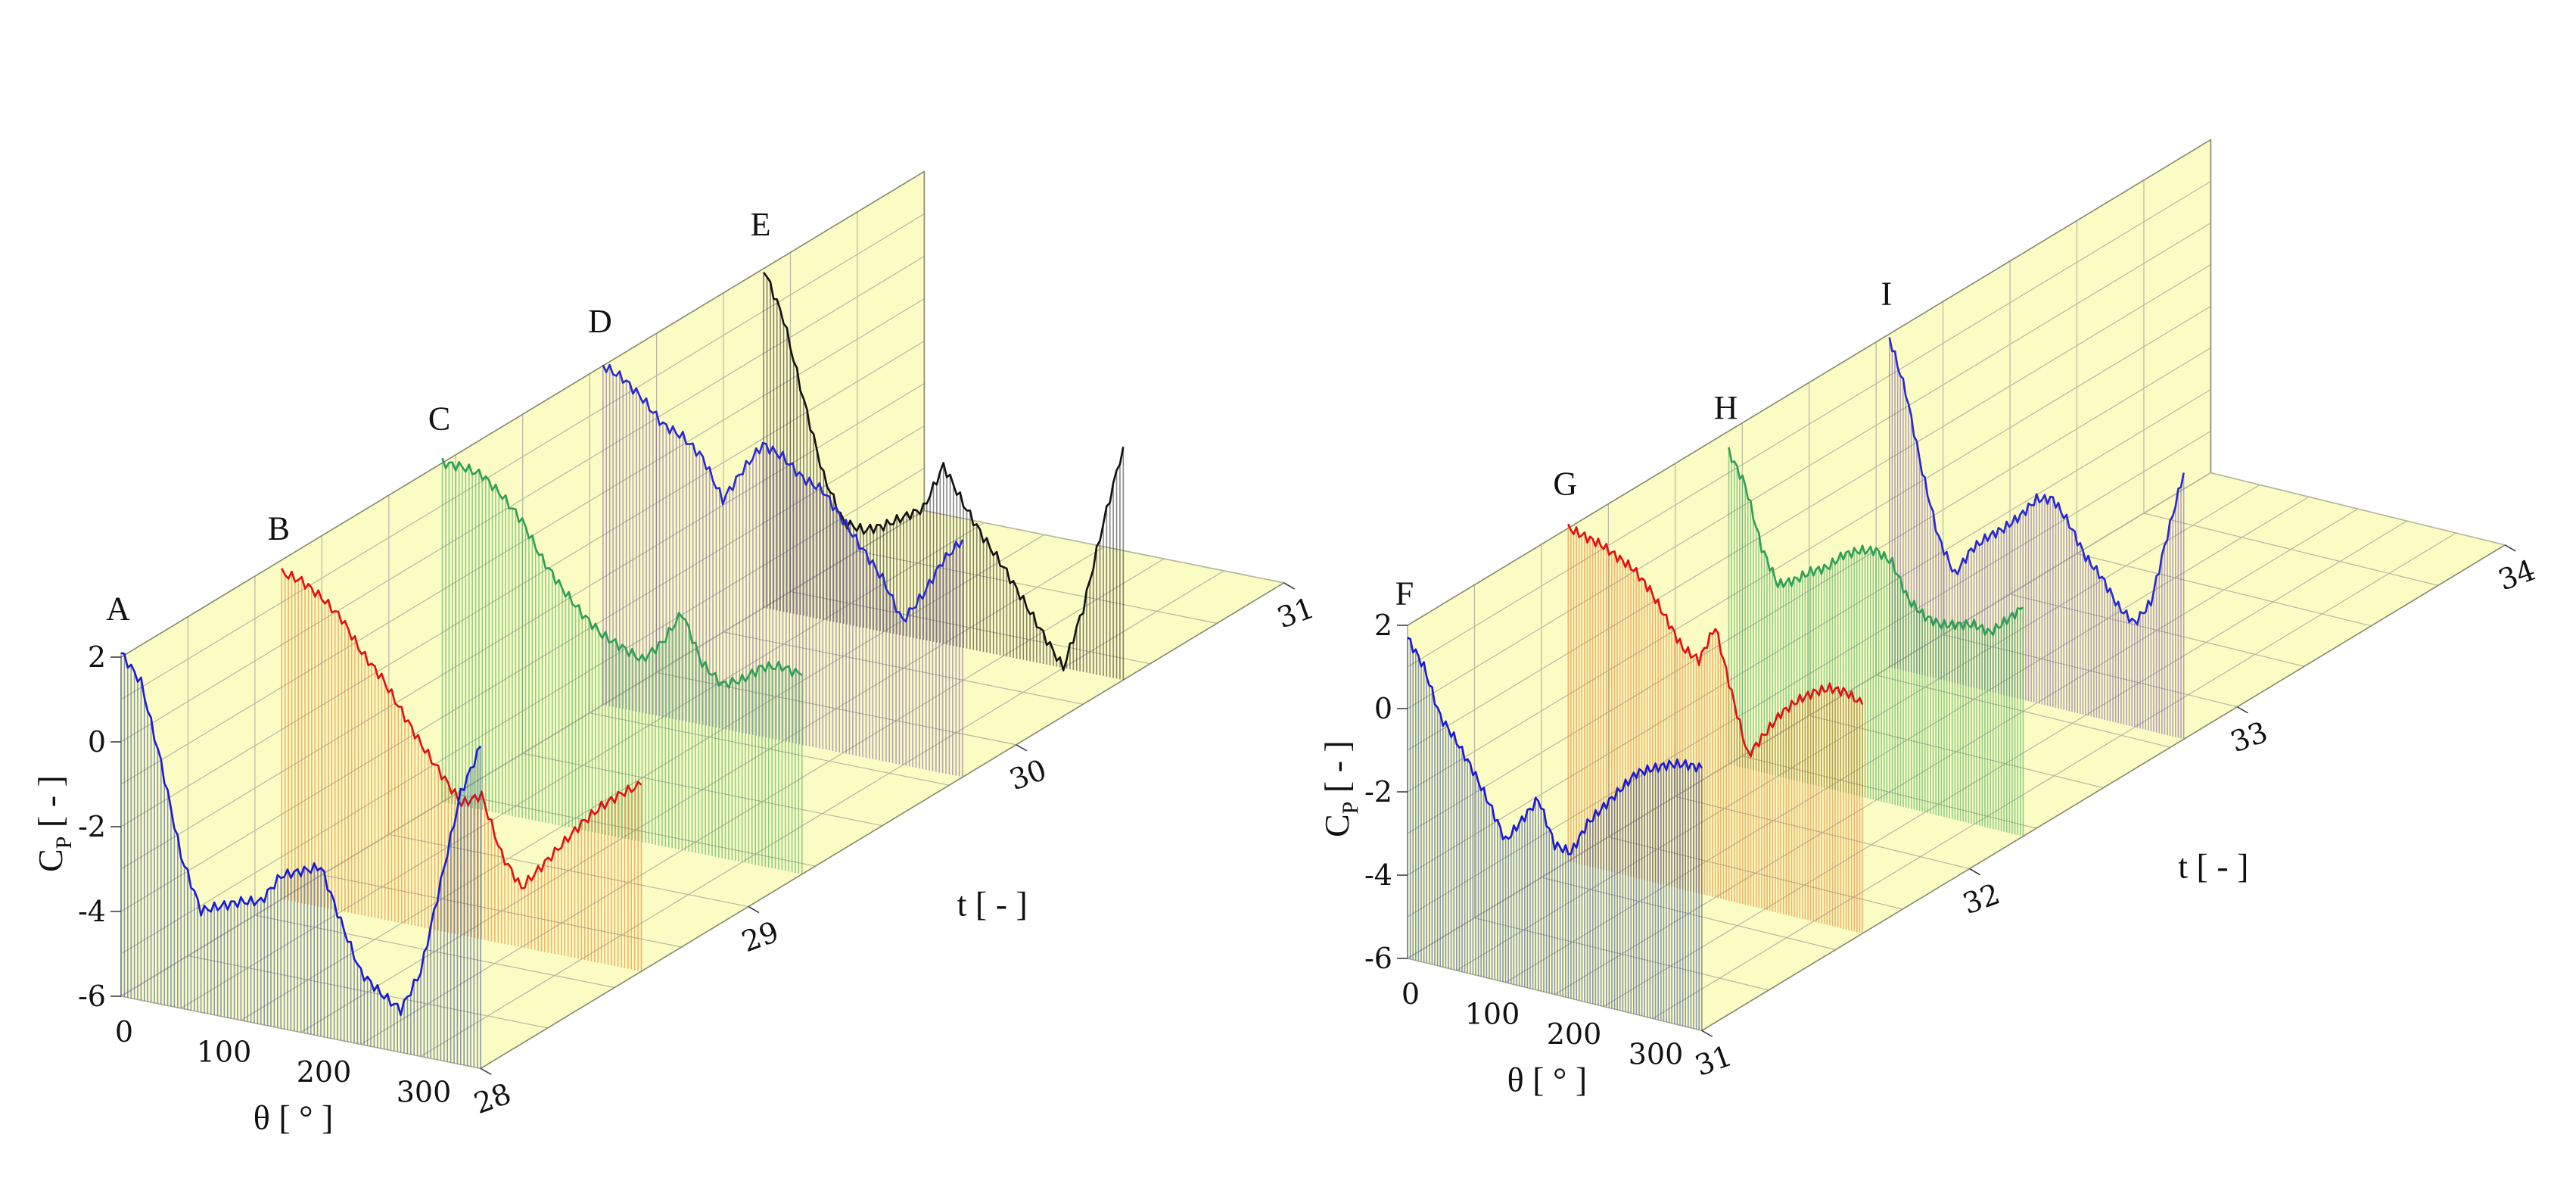 The image size is (2576, 1184). I want to click on t-tick-label: 34, so click(2517, 575).